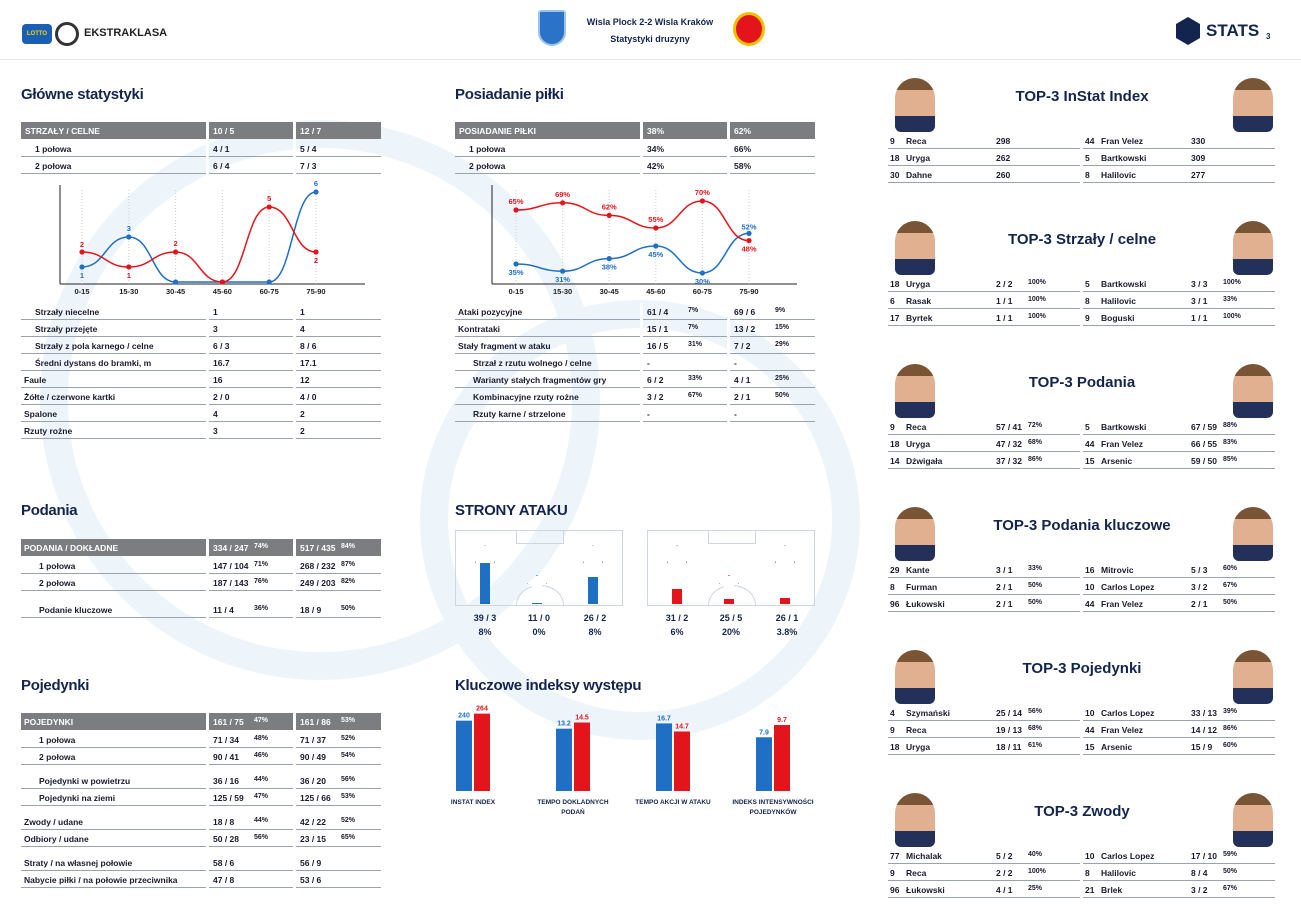 Image resolution: width=1301 pixels, height=920 pixels. What do you see at coordinates (226, 781) in the screenshot?
I see `home-value: 36 / 16` at bounding box center [226, 781].